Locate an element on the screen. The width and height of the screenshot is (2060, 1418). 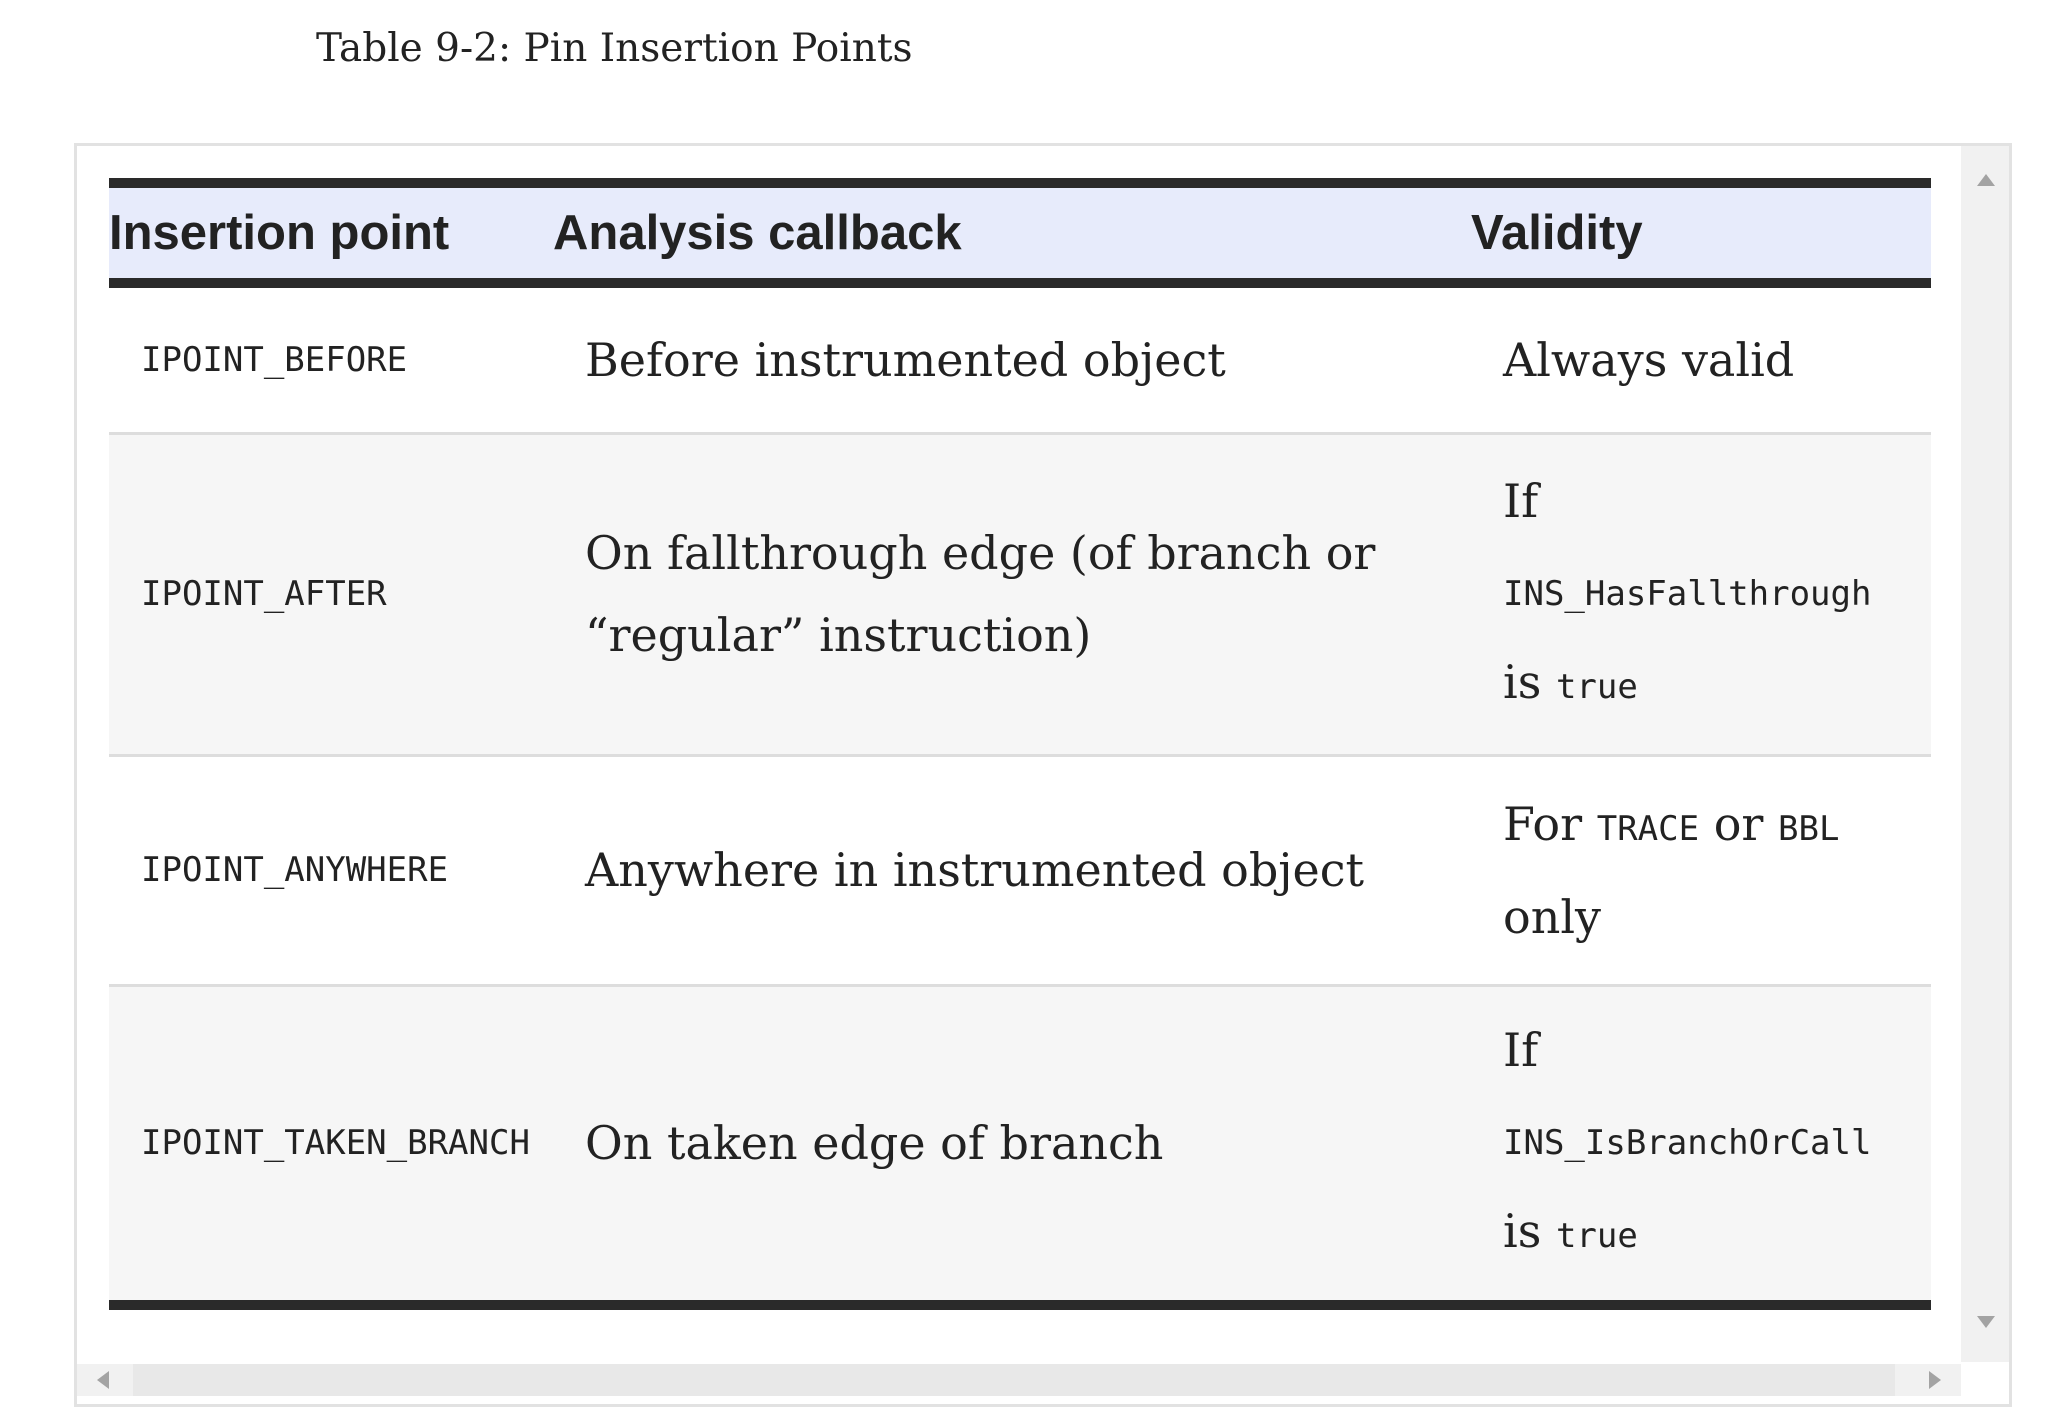
cell-insertion-point: IPOINT_BEFORE is located at coordinates (331, 359).